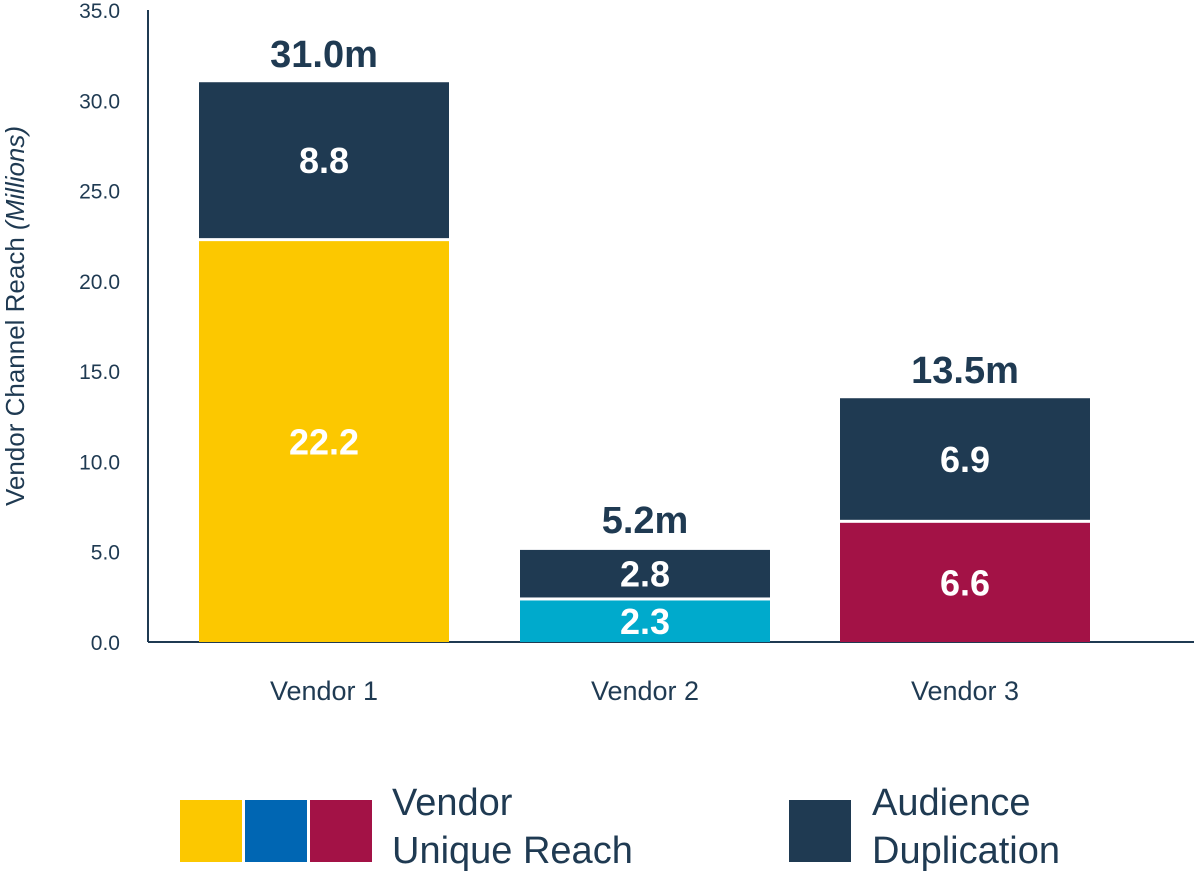 The width and height of the screenshot is (1194, 874). I want to click on data-label-unique-reach: 22.2, so click(324, 442).